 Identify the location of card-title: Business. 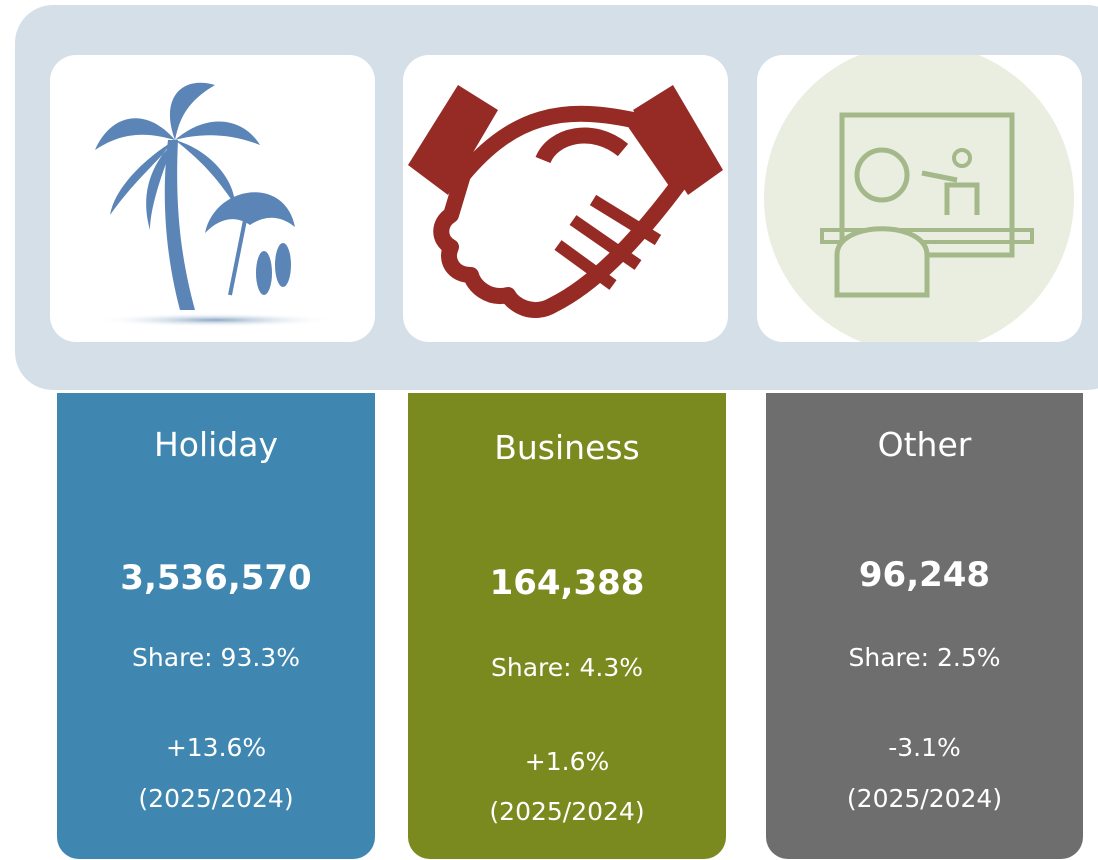
(567, 447).